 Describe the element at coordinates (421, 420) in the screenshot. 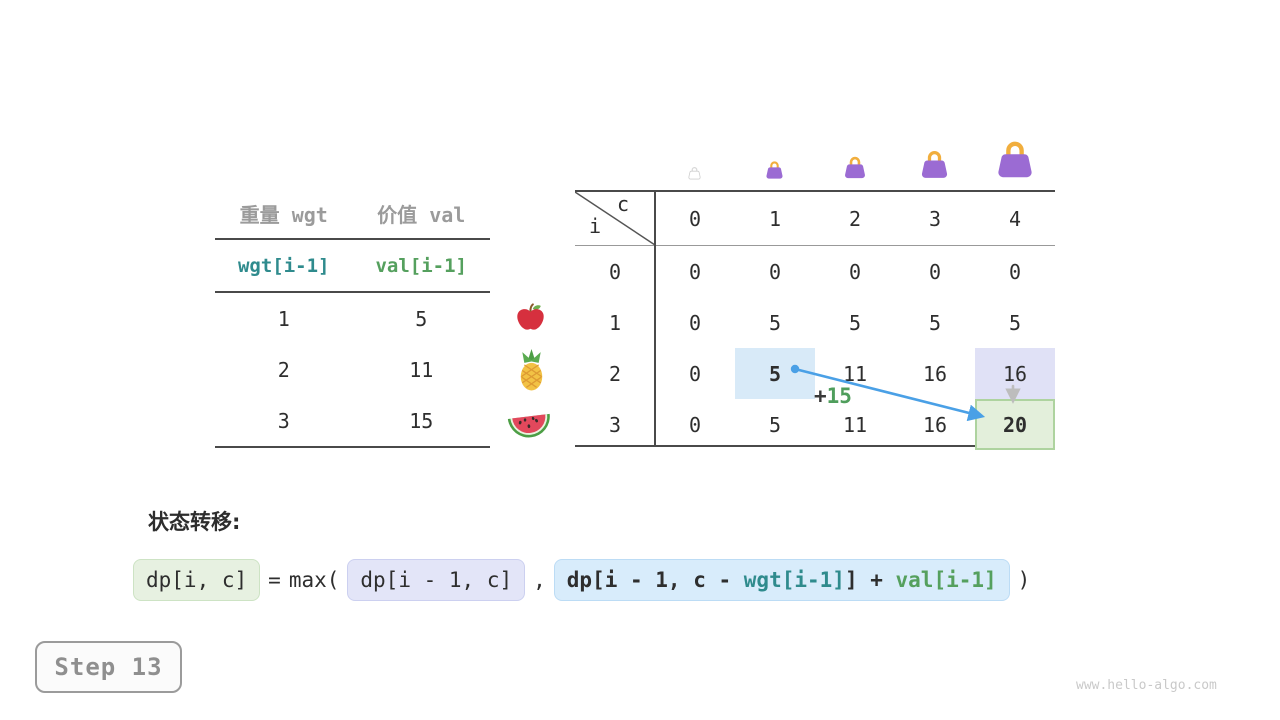

I see `item-3-value: 15` at that location.